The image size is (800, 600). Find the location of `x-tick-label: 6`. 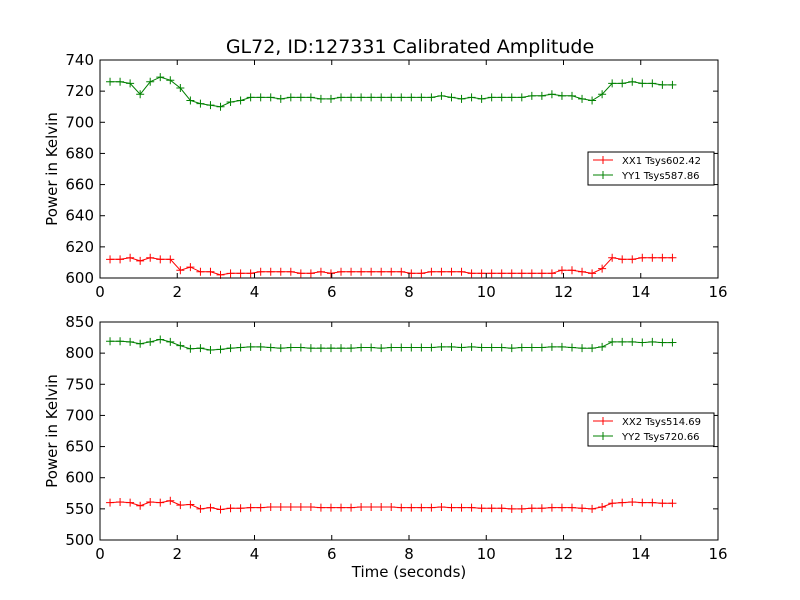

x-tick-label: 6 is located at coordinates (332, 554).